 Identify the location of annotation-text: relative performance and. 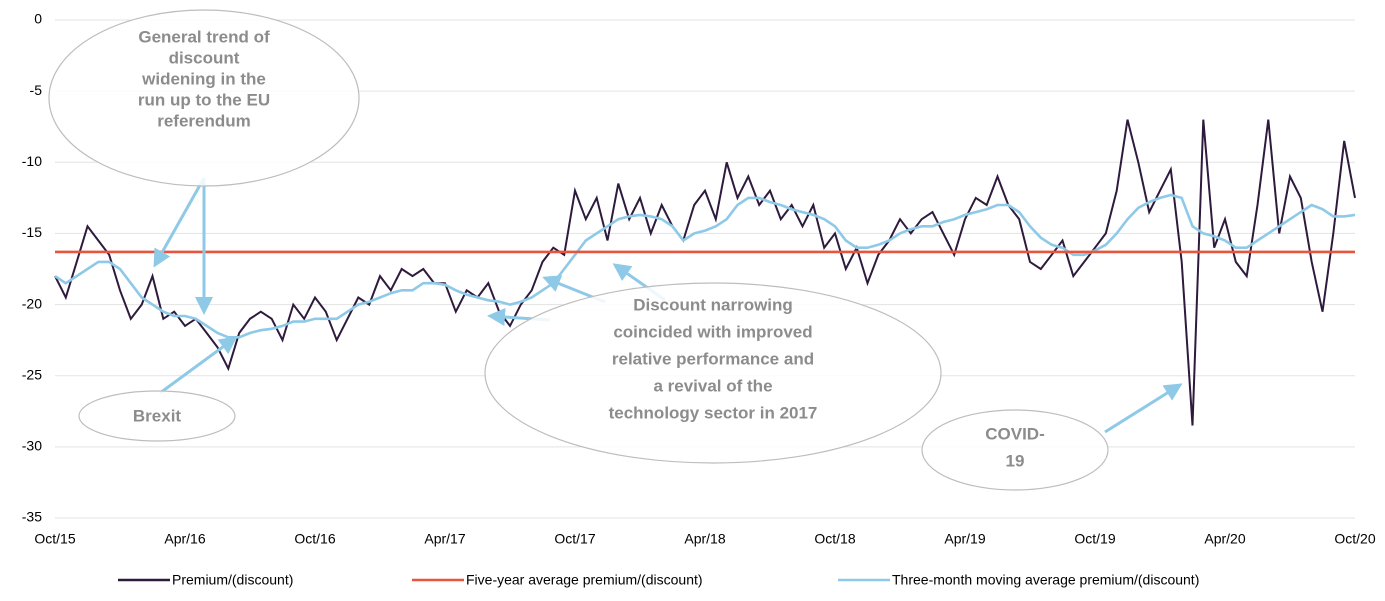
(713, 358).